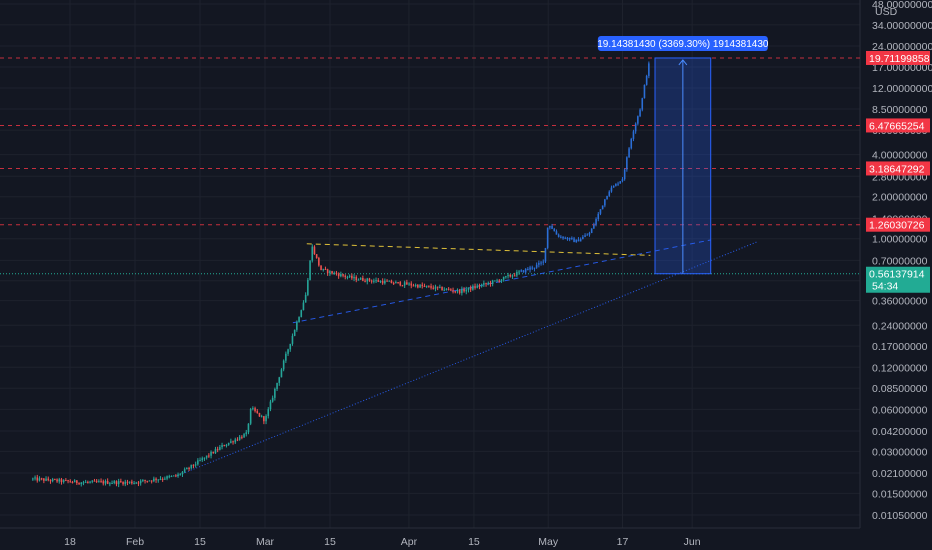 The width and height of the screenshot is (932, 550). What do you see at coordinates (902, 89) in the screenshot?
I see `price-tick-label: 12.00000000` at bounding box center [902, 89].